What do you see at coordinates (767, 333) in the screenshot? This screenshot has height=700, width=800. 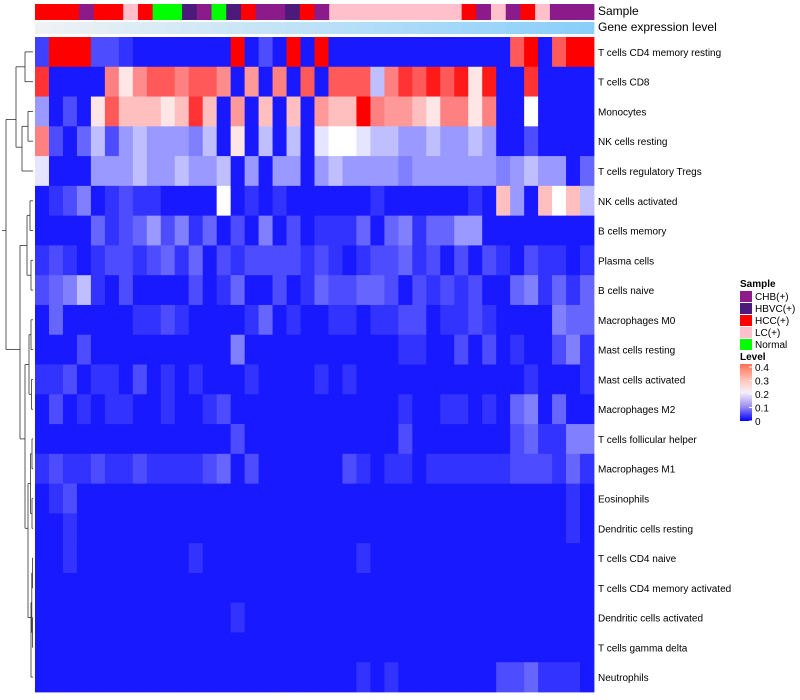 I see `legend-sample-label: LC(+)` at bounding box center [767, 333].